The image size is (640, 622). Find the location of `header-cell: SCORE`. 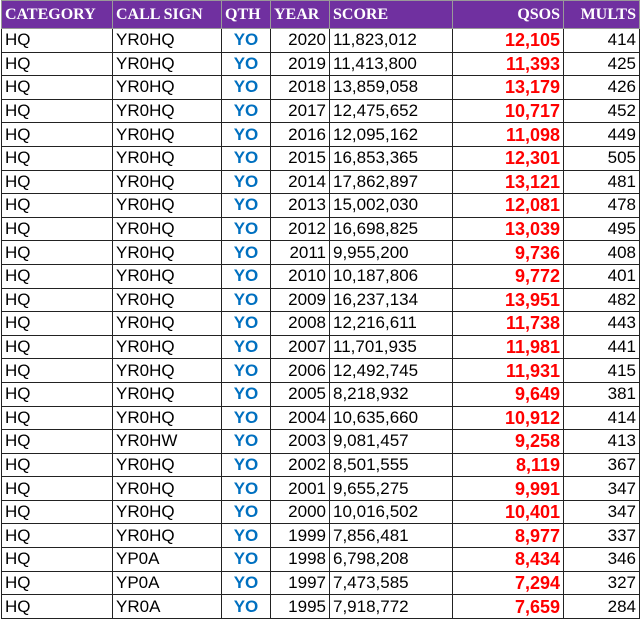

header-cell: SCORE is located at coordinates (391, 14).